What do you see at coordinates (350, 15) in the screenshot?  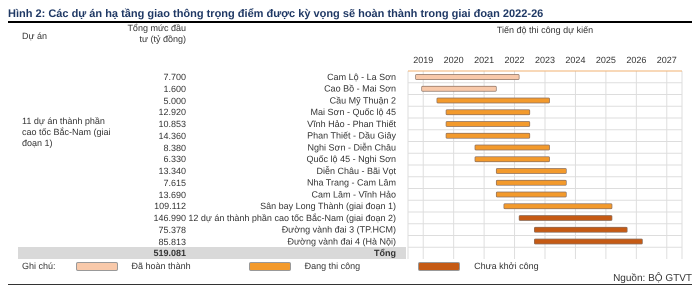 I see `text: Hình 2: Các dự án hạ tầng giao thông trọng điểm được kỳ vọng sẽ hoàn thành trong giai đoạn 2022-26` at bounding box center [350, 15].